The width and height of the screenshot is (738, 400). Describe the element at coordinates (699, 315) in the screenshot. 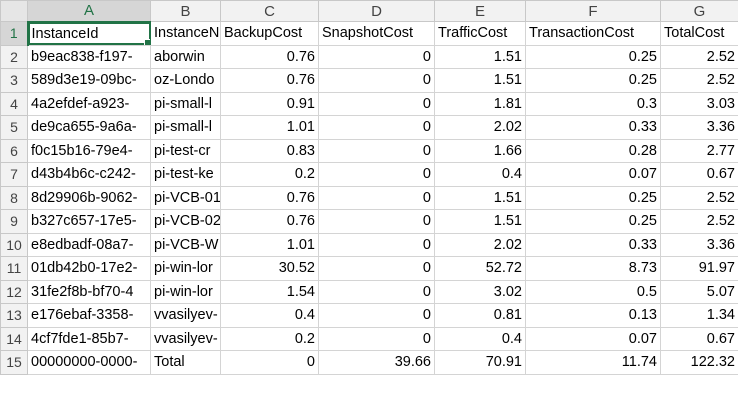

I see `cell-total-cost: 1.34` at that location.